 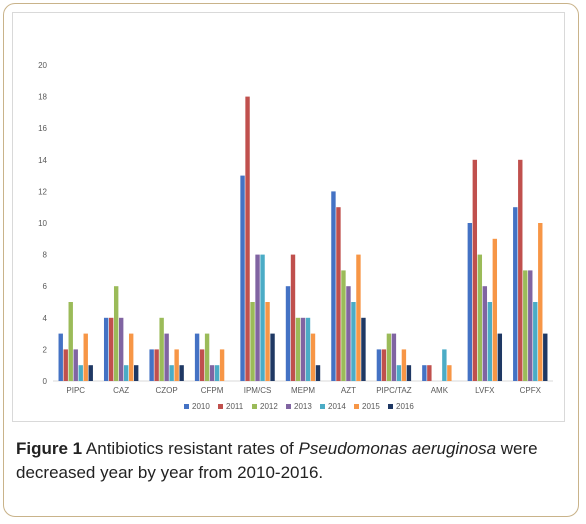 I want to click on bar-2010-AZT, so click(x=333, y=286).